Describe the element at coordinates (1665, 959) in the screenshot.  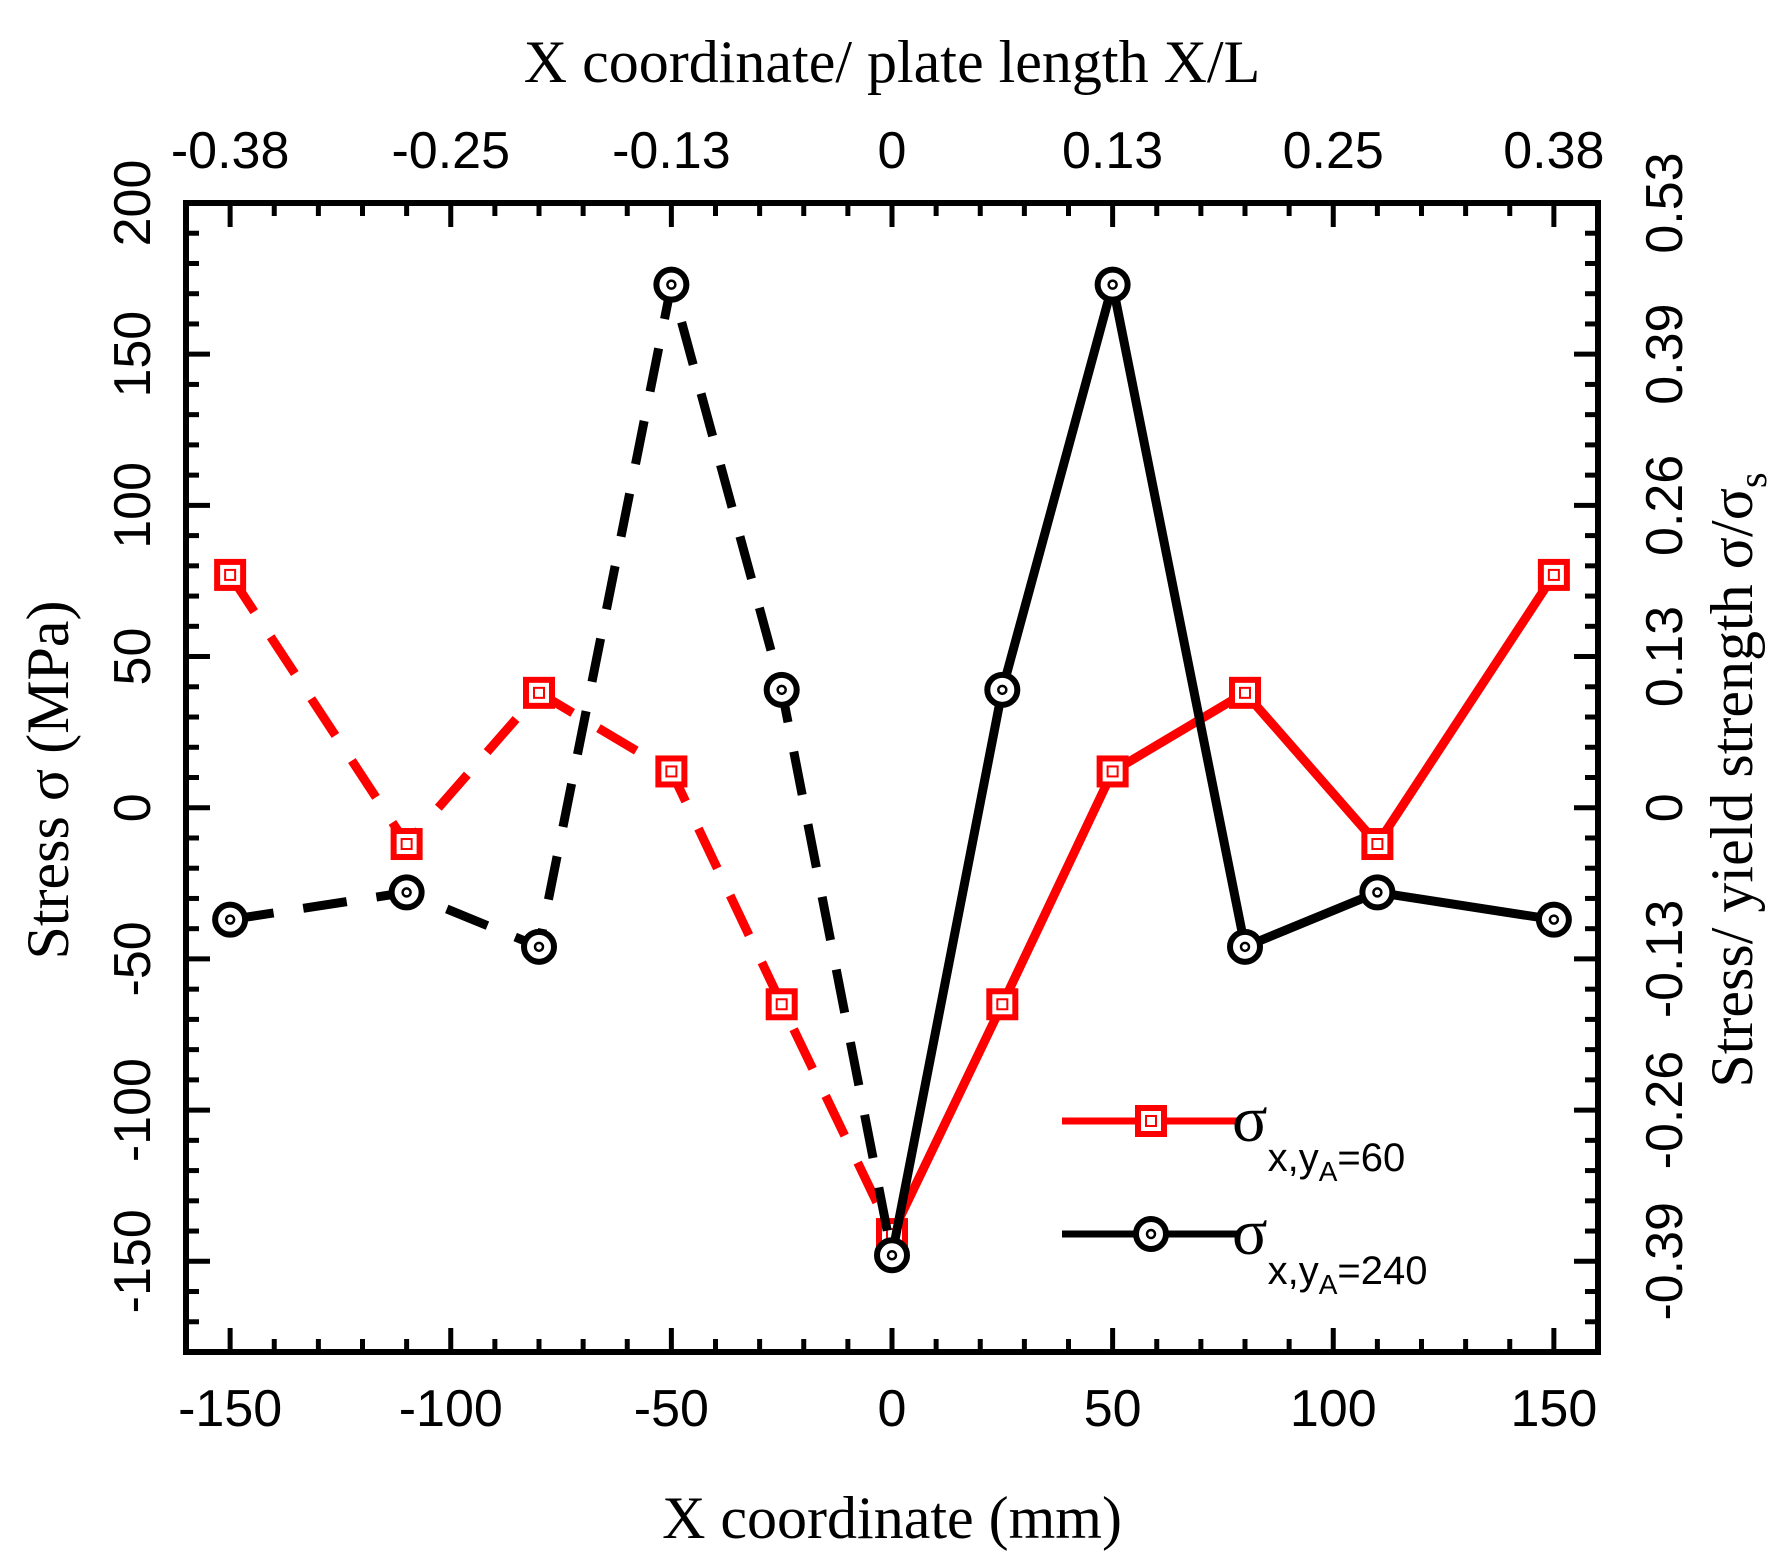
I see `right-tick-label: -0.13` at that location.